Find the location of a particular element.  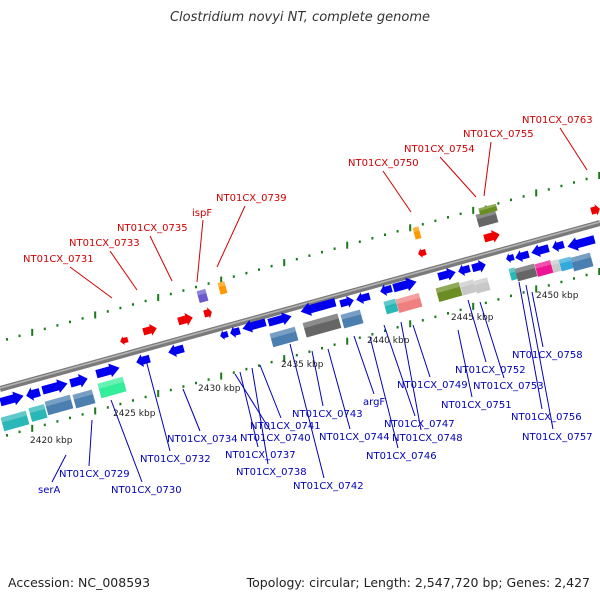

gene-label: NT01CX_0752 is located at coordinates (490, 370).